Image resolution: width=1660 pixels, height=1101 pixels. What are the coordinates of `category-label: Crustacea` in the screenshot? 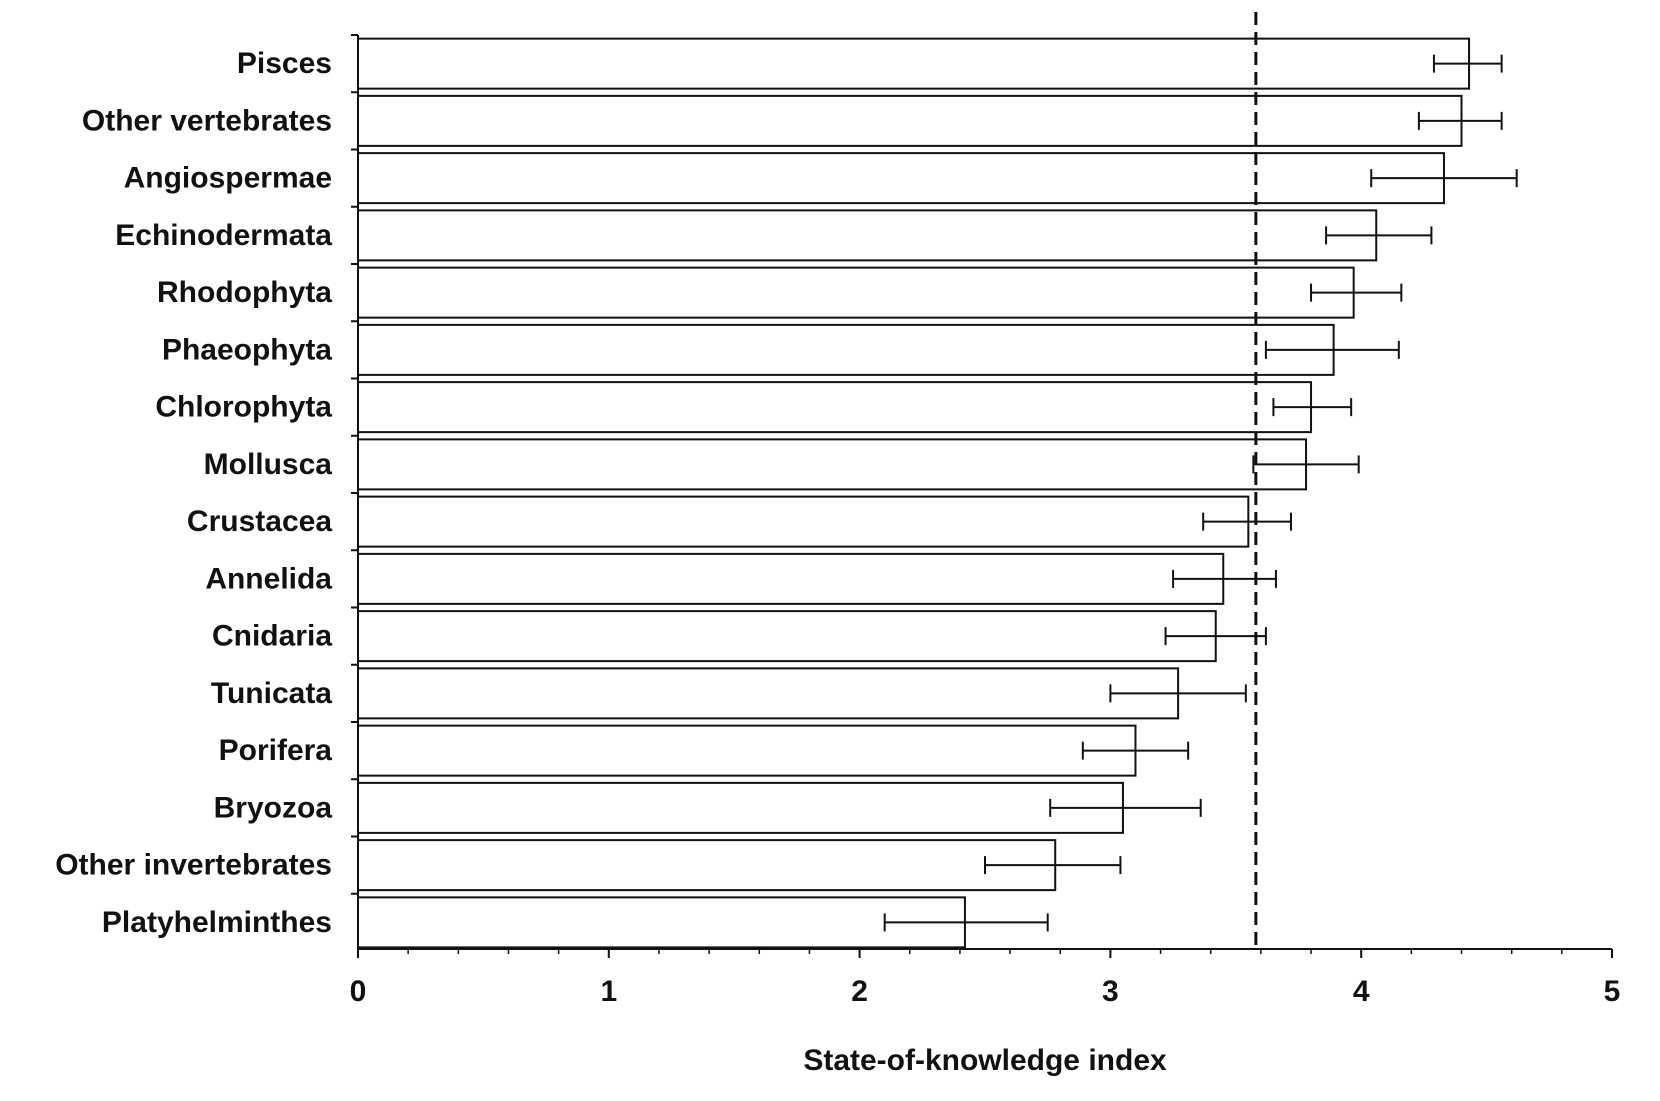 It's located at (259, 521).